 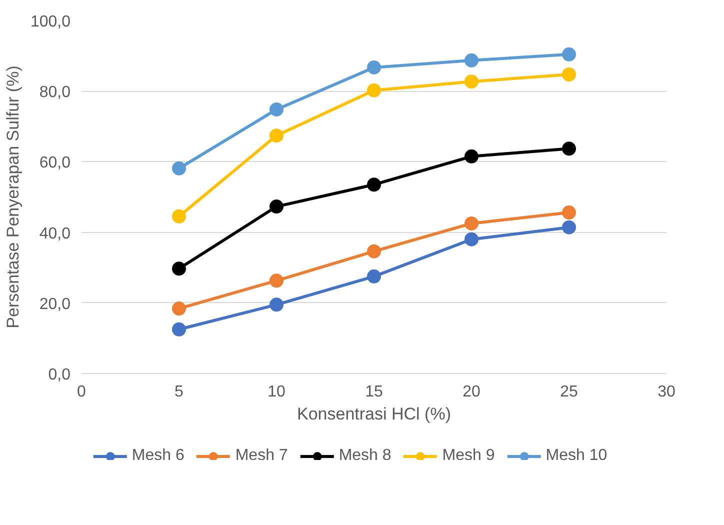 What do you see at coordinates (59, 375) in the screenshot?
I see `y-tick-label: 0,0` at bounding box center [59, 375].